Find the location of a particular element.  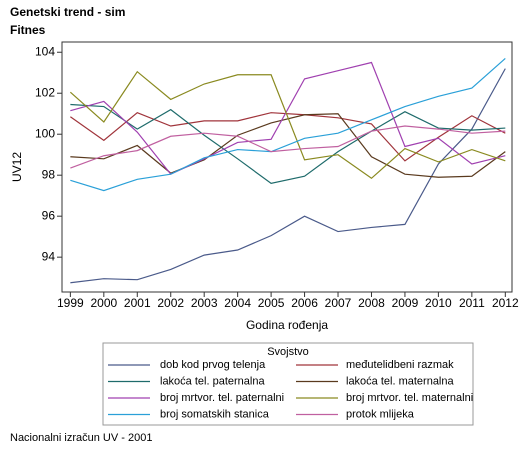

x-tick-label: 2002 is located at coordinates (170, 303).